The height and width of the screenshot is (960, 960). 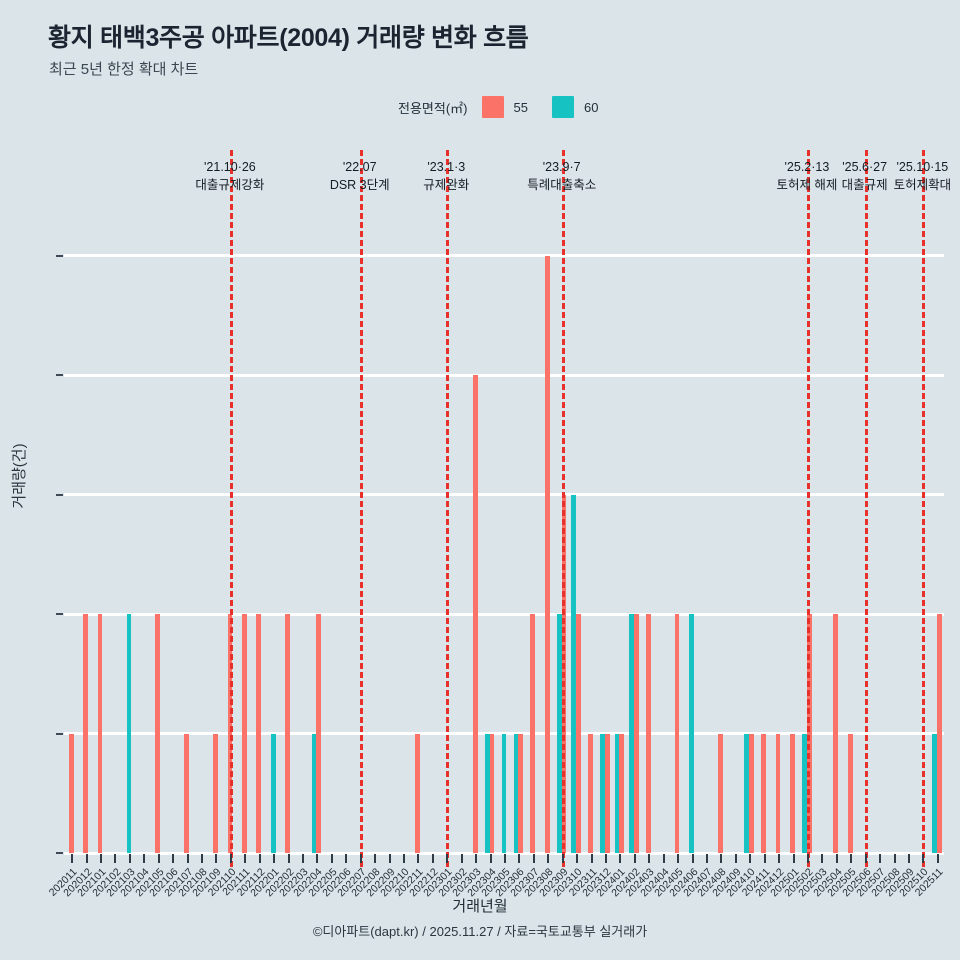 I want to click on event-text: 토허제확대, so click(x=922, y=185).